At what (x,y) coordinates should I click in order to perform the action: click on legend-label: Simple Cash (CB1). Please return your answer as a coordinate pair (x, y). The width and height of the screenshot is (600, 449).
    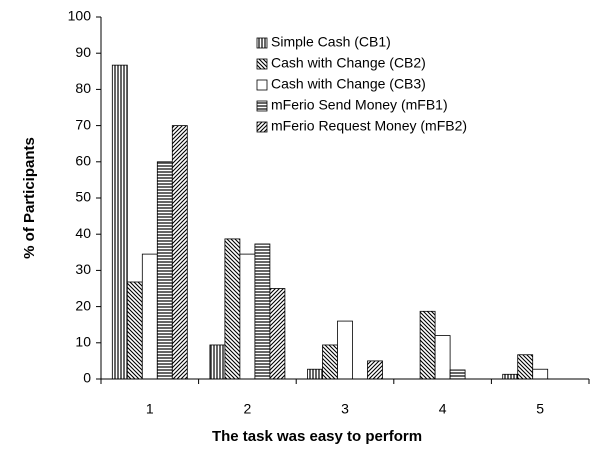
    Looking at the image, I should click on (331, 42).